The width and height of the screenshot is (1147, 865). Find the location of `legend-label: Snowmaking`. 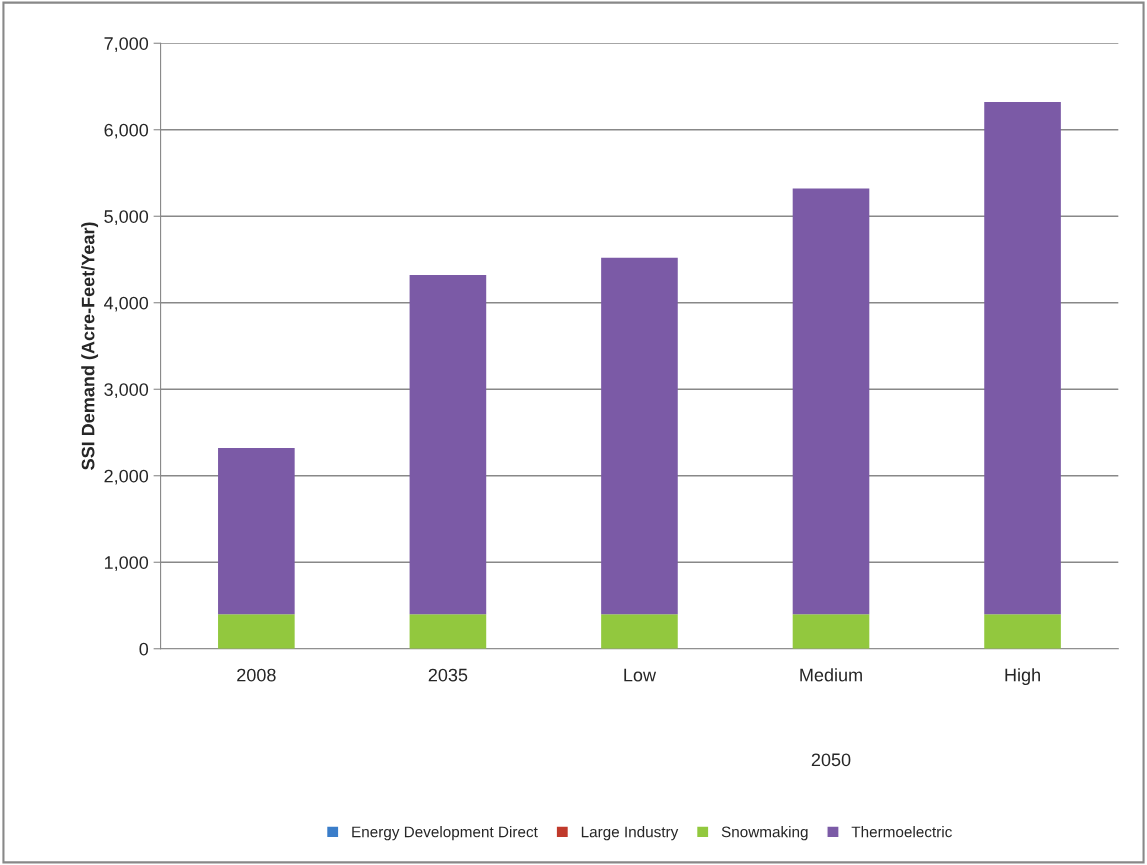

legend-label: Snowmaking is located at coordinates (764, 833).